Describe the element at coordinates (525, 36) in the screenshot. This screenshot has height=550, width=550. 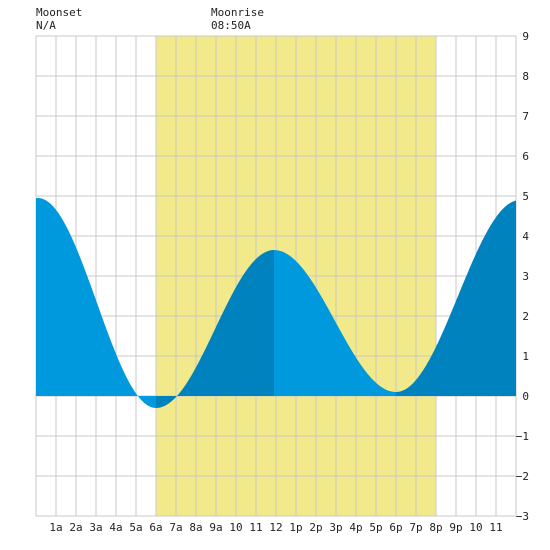
I see `y-tick-label: 9` at that location.